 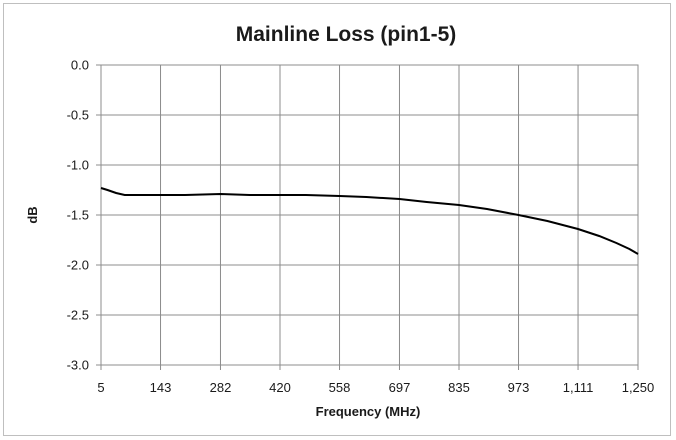 What do you see at coordinates (340, 387) in the screenshot?
I see `x-tick-label: 558` at bounding box center [340, 387].